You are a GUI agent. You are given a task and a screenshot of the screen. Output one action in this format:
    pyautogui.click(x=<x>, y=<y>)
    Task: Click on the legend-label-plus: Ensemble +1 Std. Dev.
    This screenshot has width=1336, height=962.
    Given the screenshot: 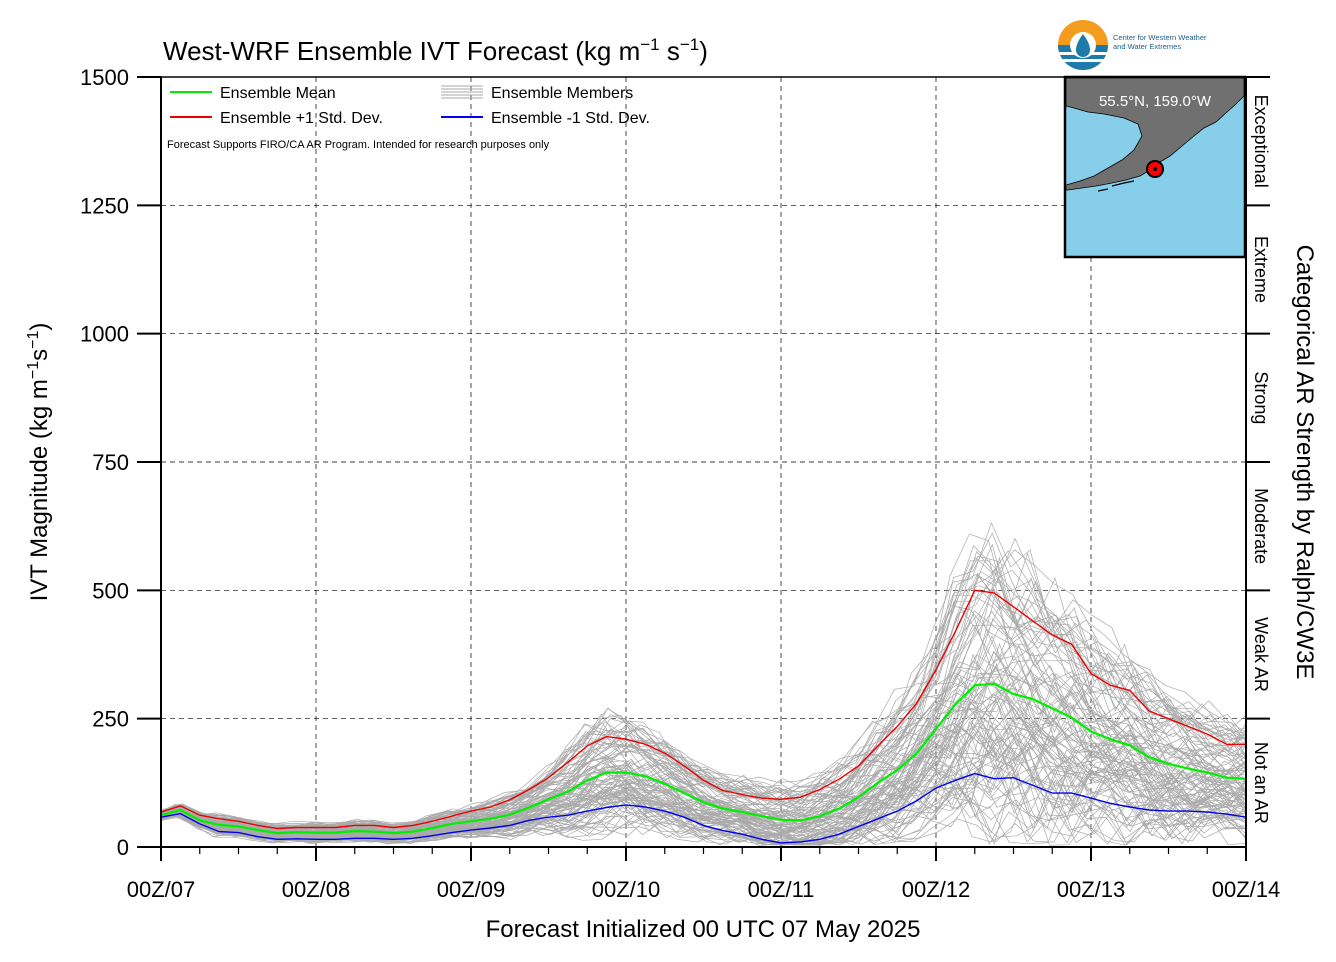 What is the action you would take?
    pyautogui.click(x=301, y=118)
    